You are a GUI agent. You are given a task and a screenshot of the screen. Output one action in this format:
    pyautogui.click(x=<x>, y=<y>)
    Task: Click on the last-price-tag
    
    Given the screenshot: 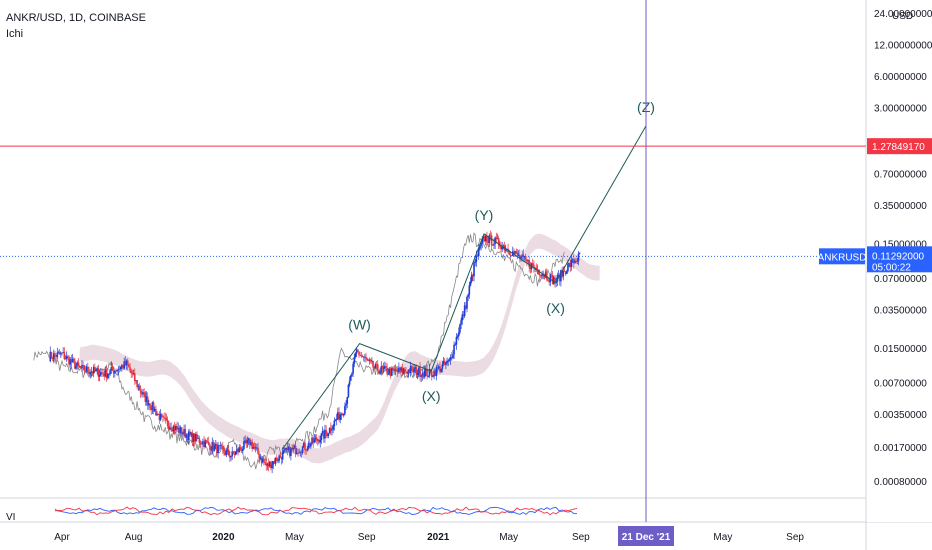 What is the action you would take?
    pyautogui.click(x=899, y=259)
    